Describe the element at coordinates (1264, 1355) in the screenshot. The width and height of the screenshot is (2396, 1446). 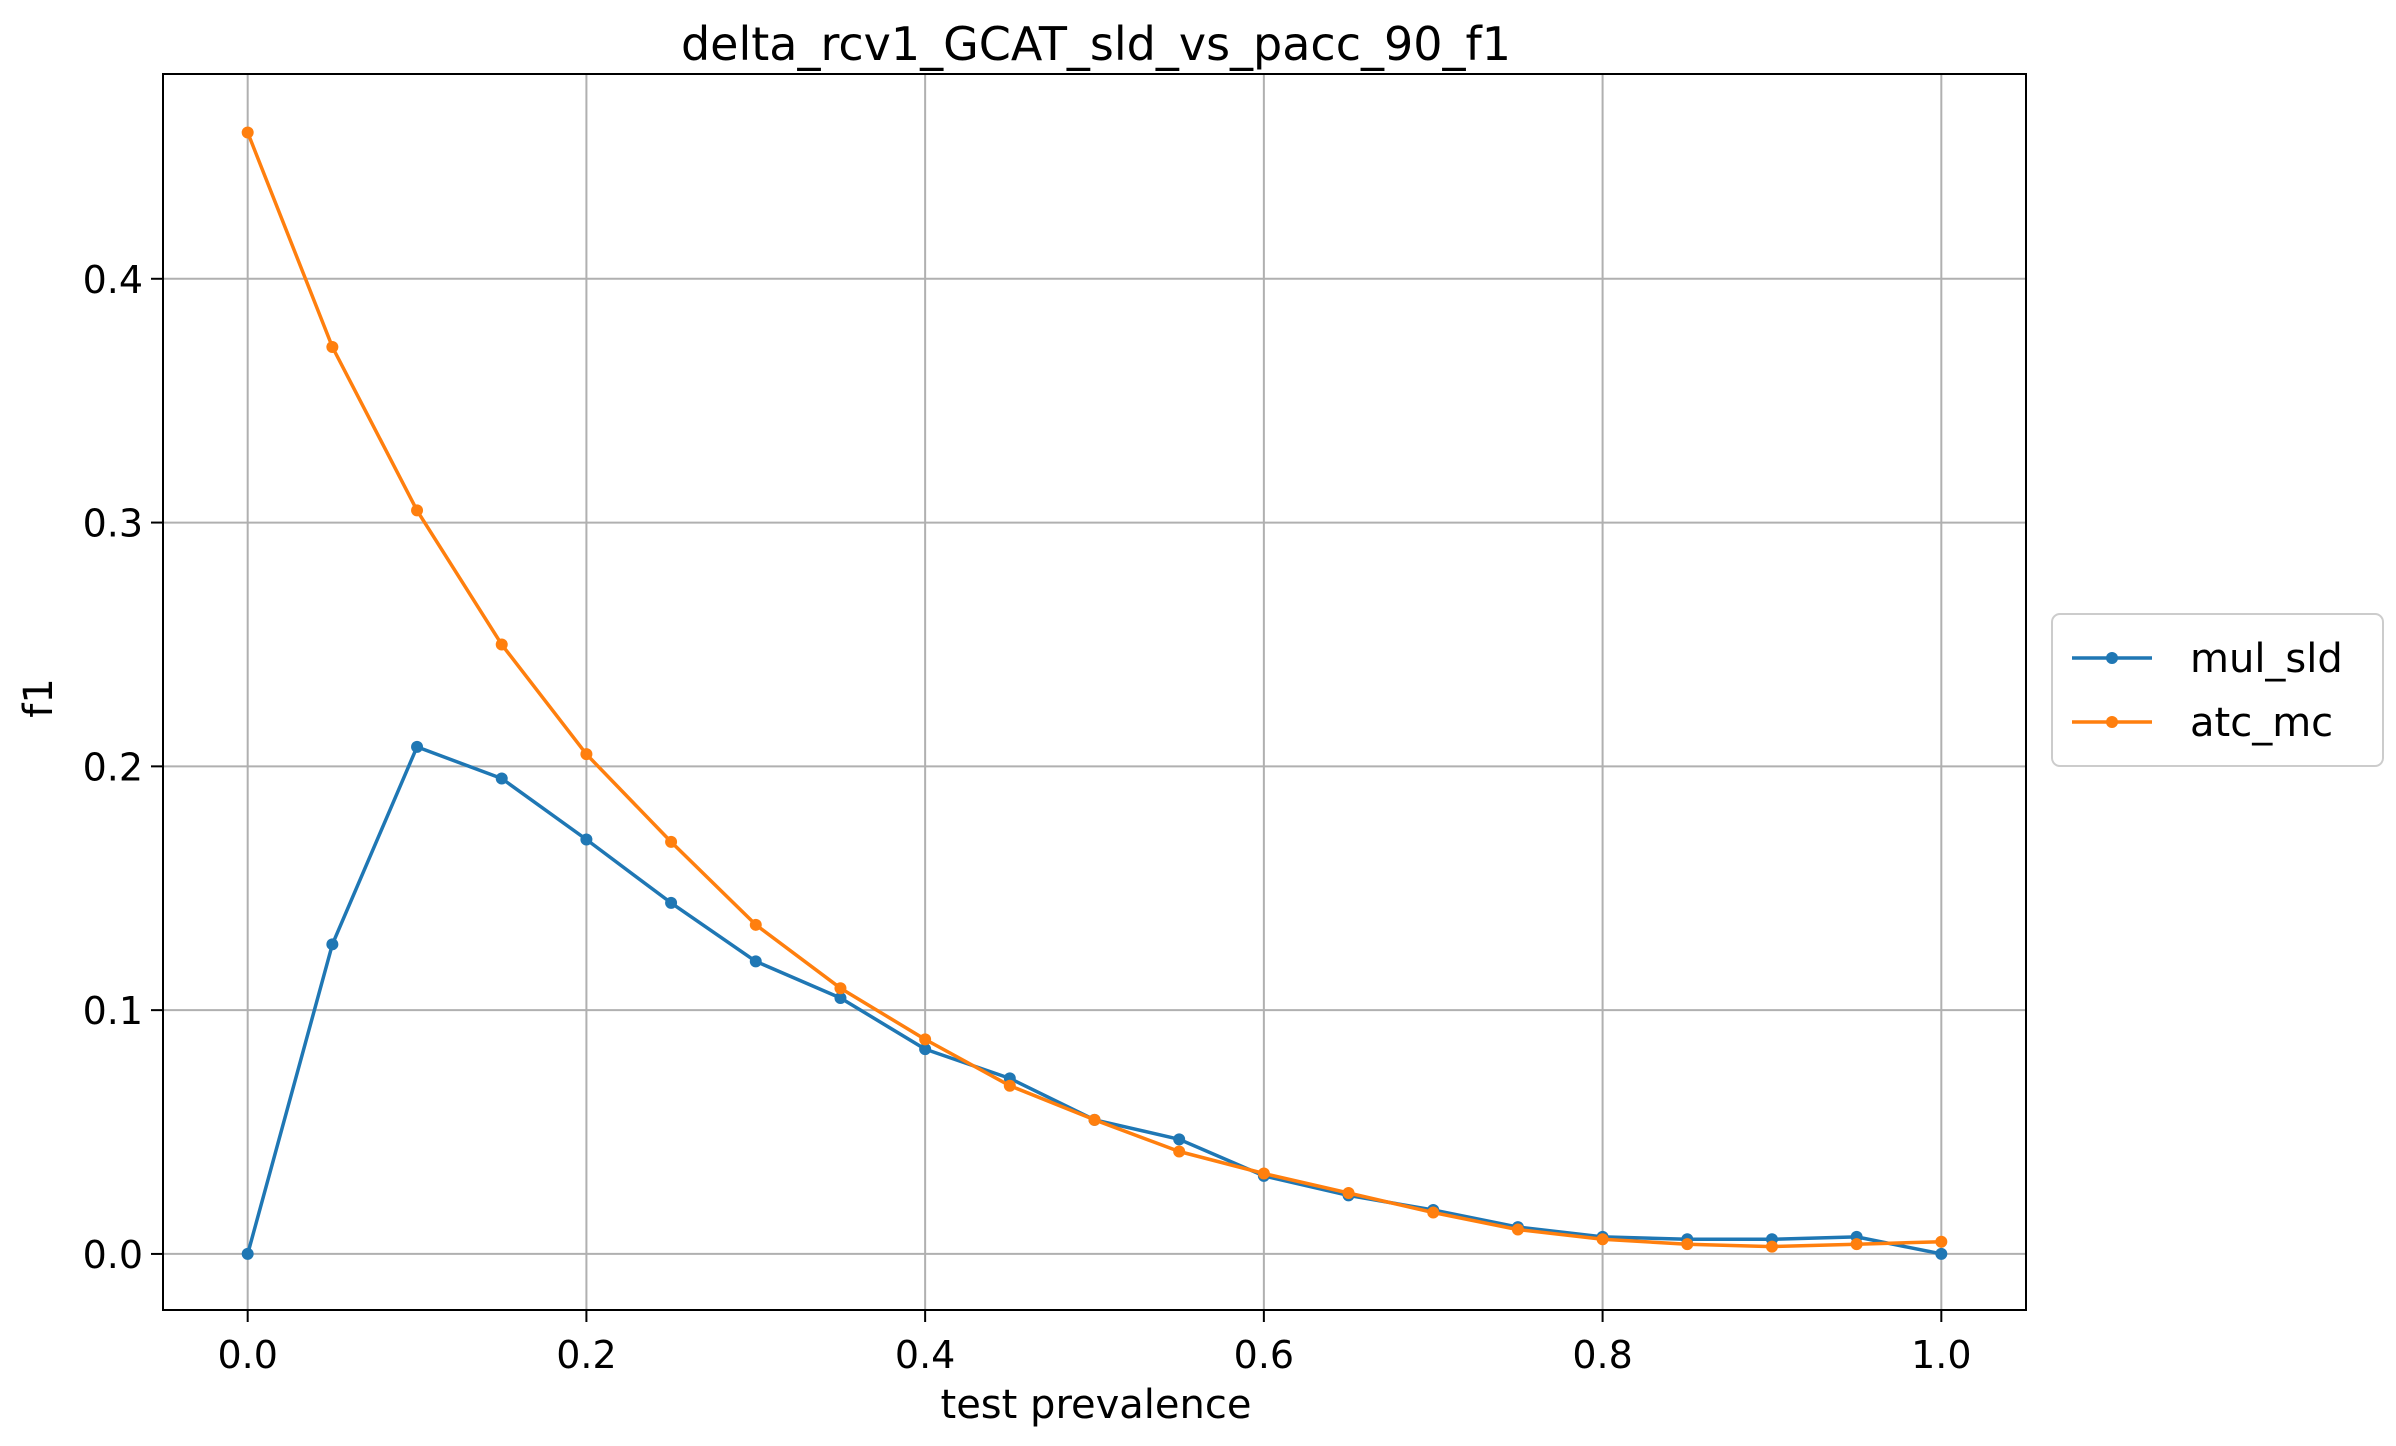
I see `x-tick-label: 0.6` at that location.